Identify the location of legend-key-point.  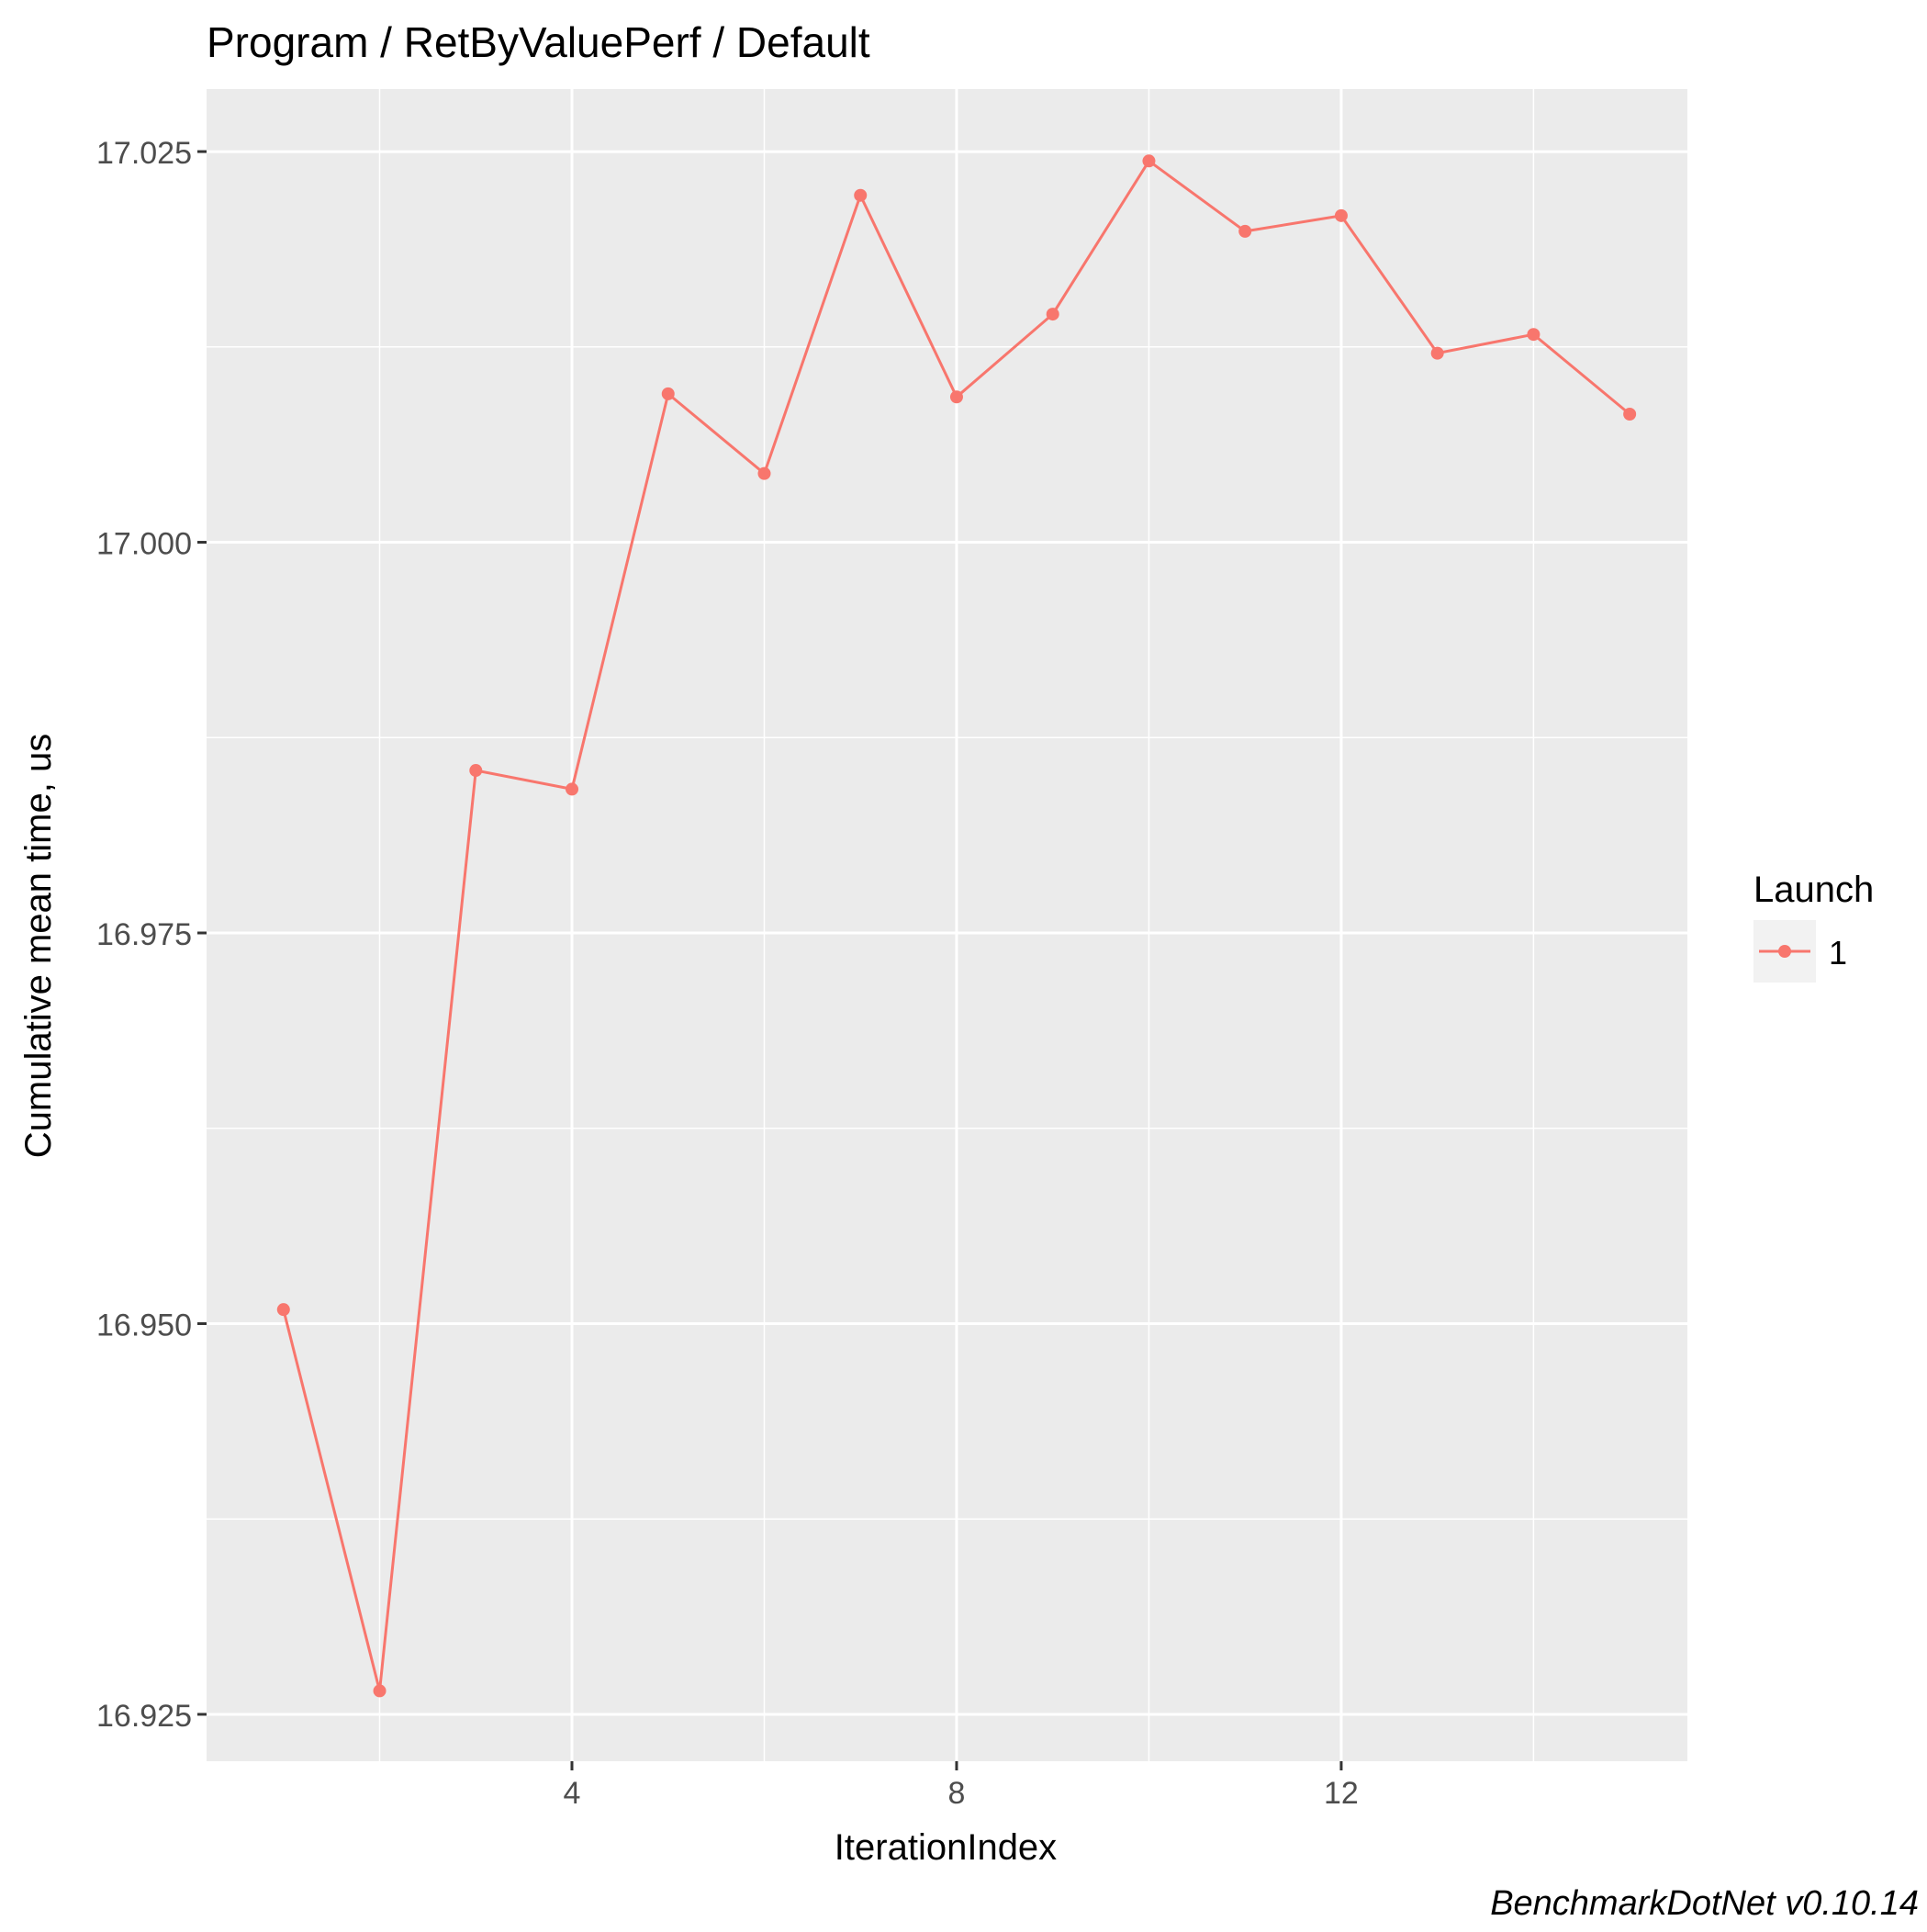
(1784, 952).